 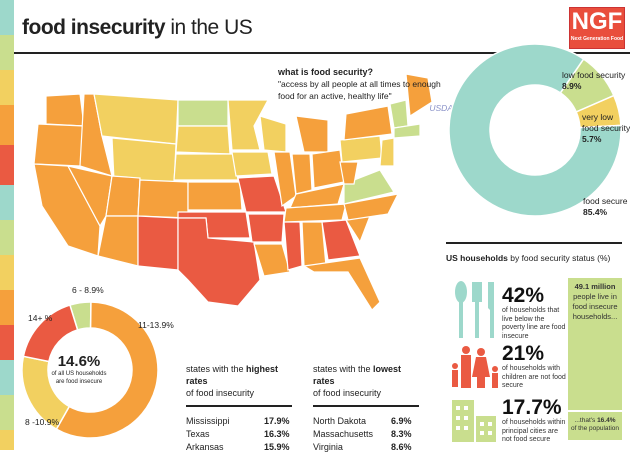 I want to click on state-fl, so click(x=341, y=284).